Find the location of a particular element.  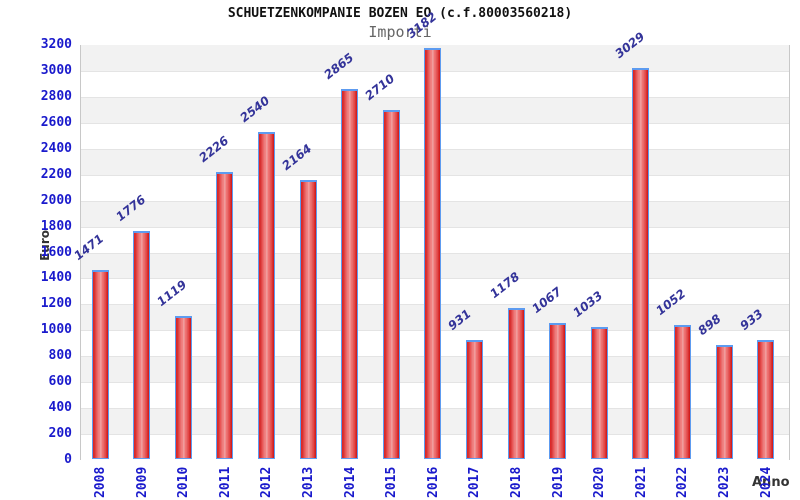

y-axis-tick-label: 0 is located at coordinates (68, 459).